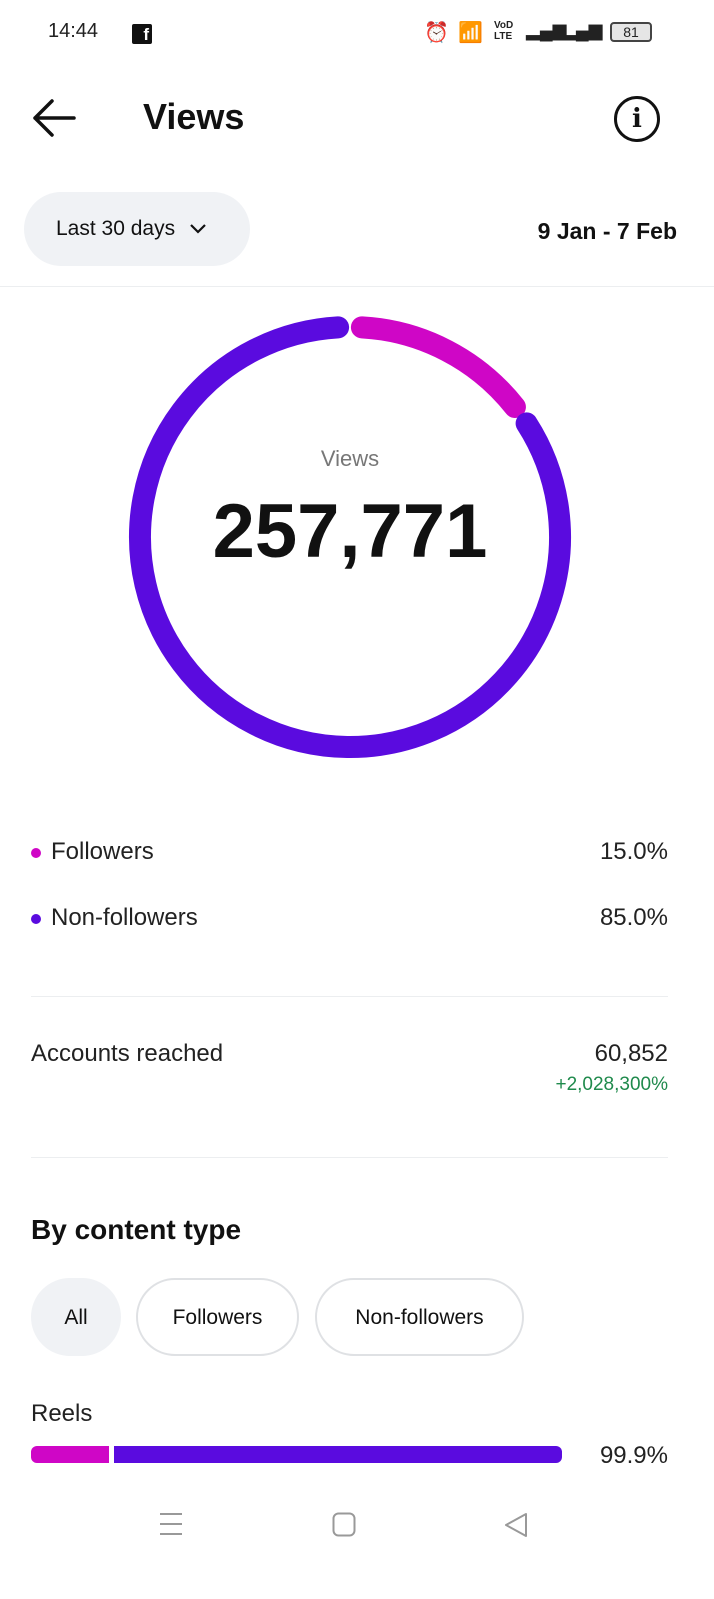  Describe the element at coordinates (470, 33) in the screenshot. I see `wifi-icon: 📶` at that location.